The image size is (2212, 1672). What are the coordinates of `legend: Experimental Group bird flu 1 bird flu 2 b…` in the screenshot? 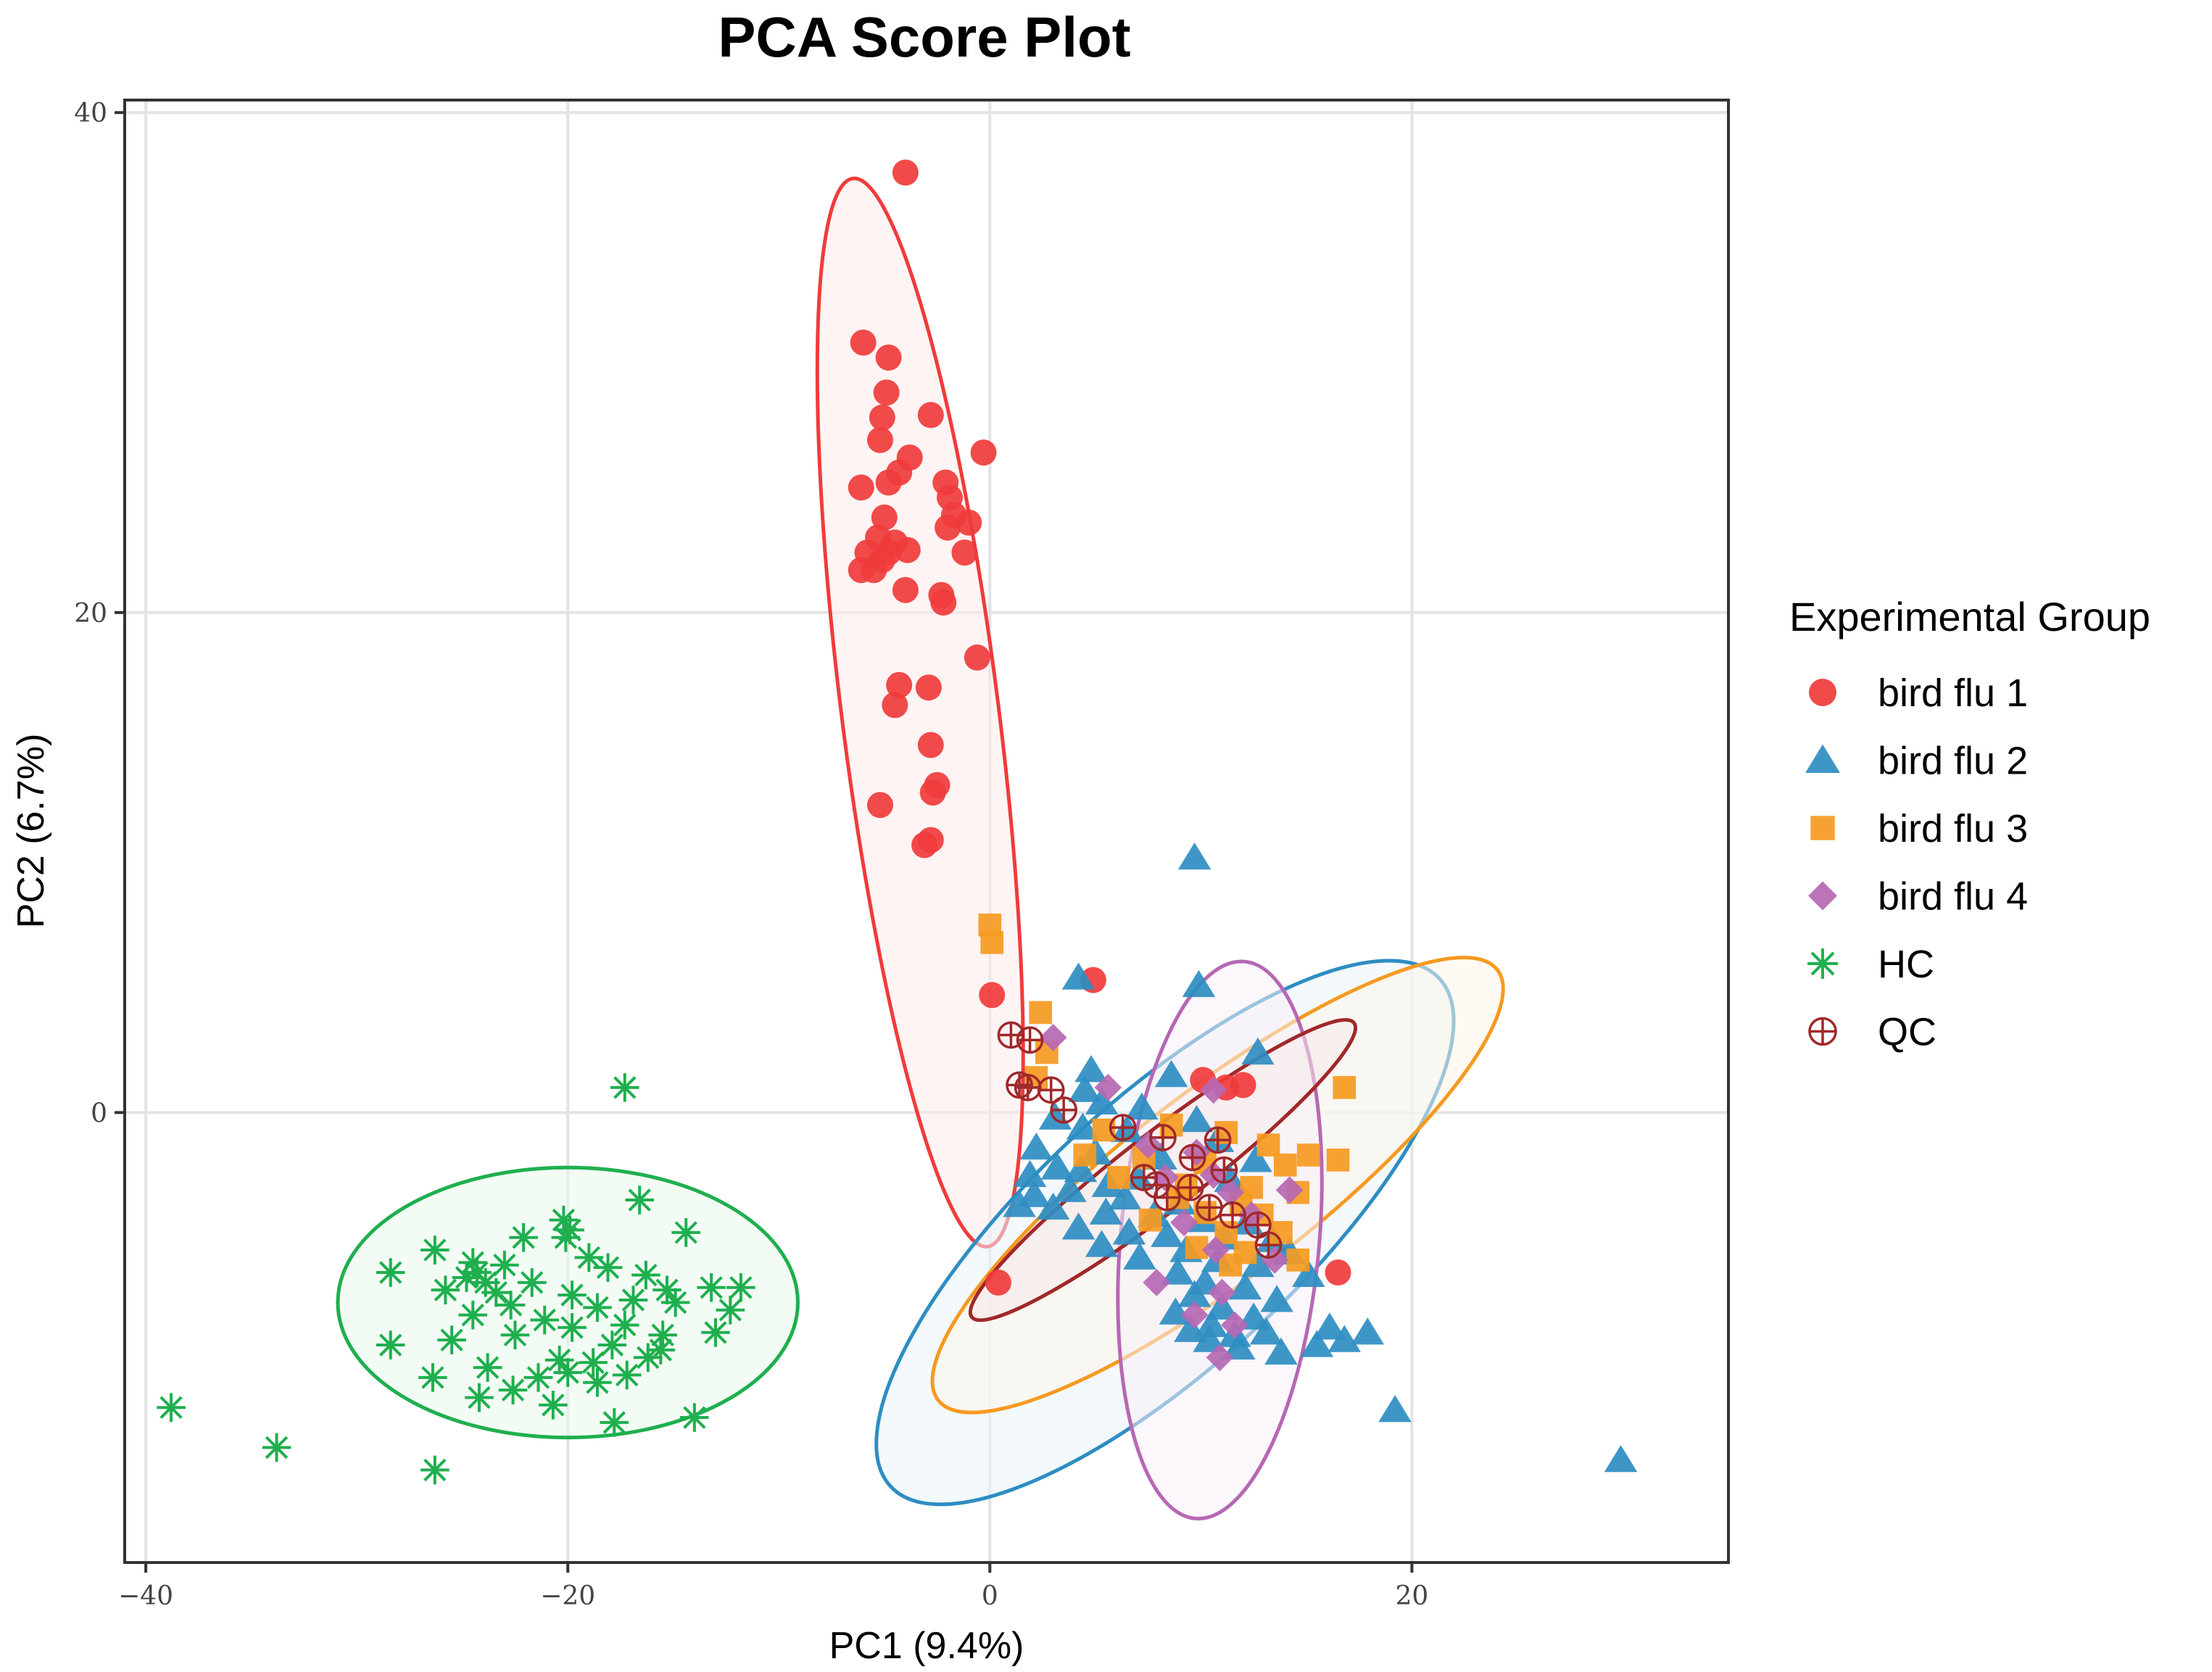 It's located at (1969, 824).